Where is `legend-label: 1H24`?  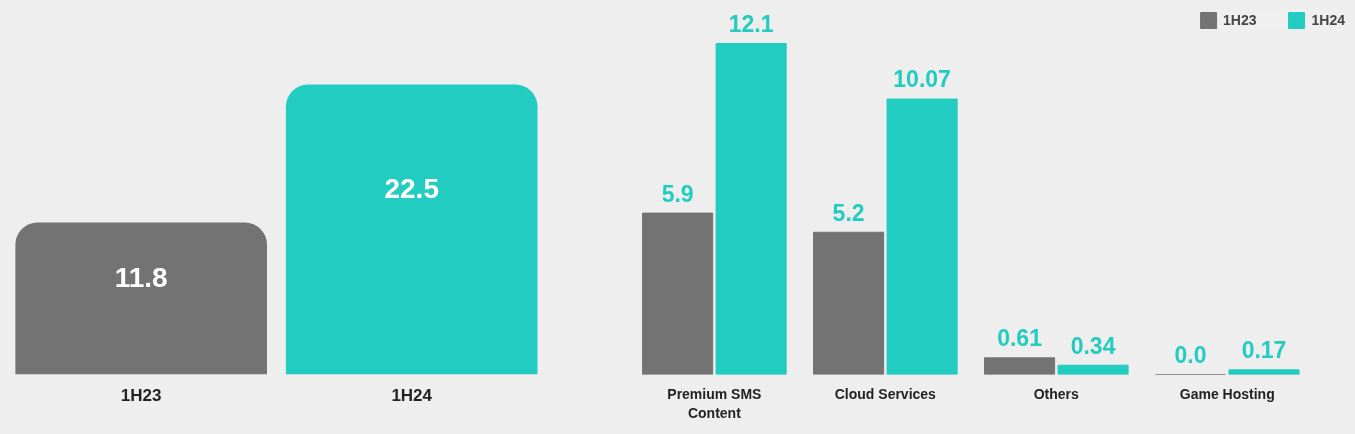
legend-label: 1H24 is located at coordinates (1328, 20).